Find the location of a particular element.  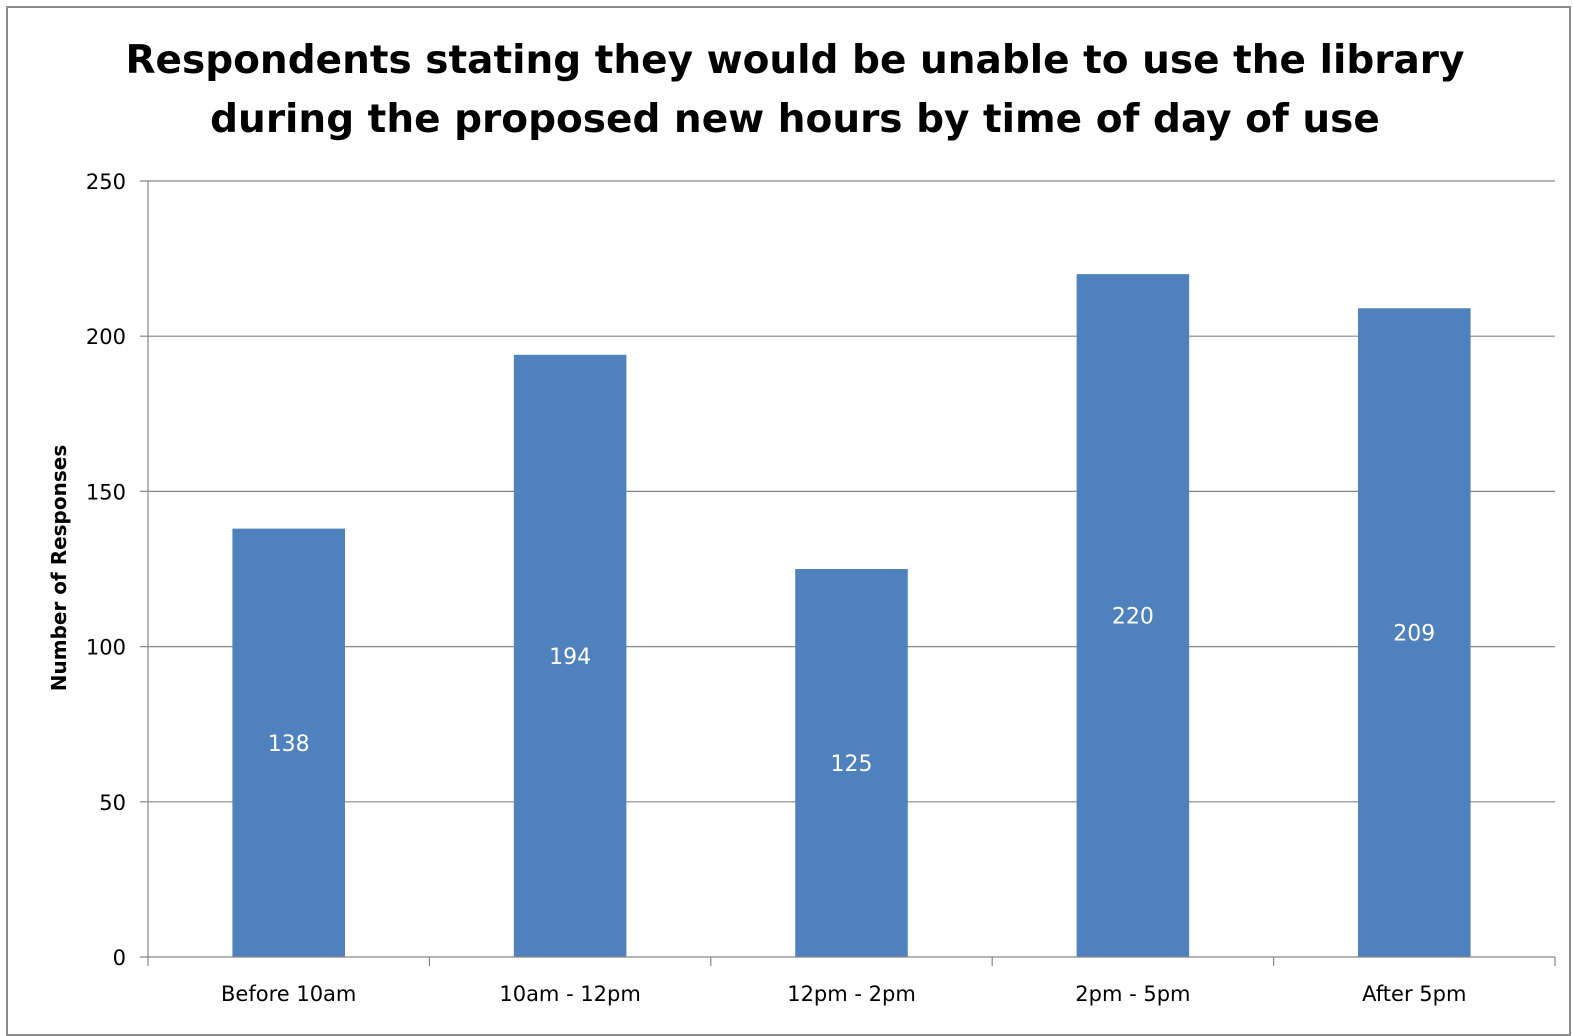

data-label-4: 220 is located at coordinates (1133, 617).